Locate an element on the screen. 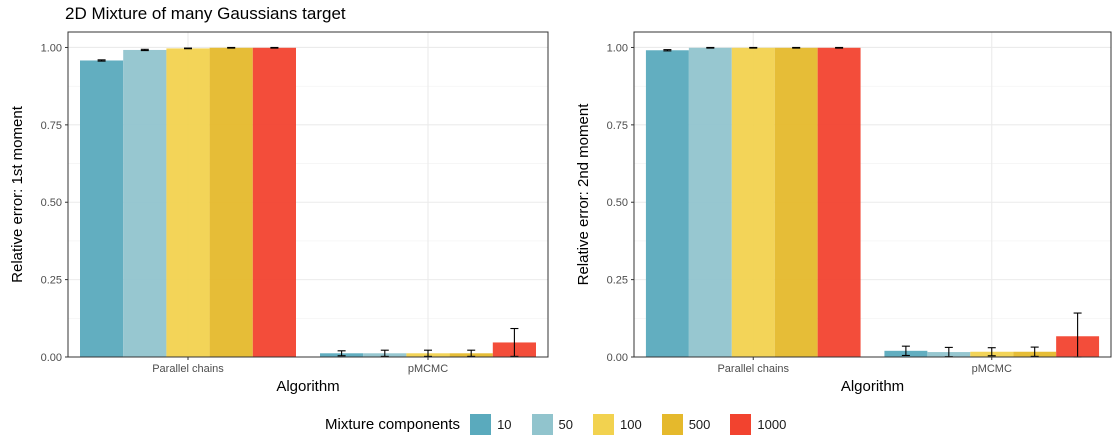  legend-item-100: 100 is located at coordinates (624, 424).